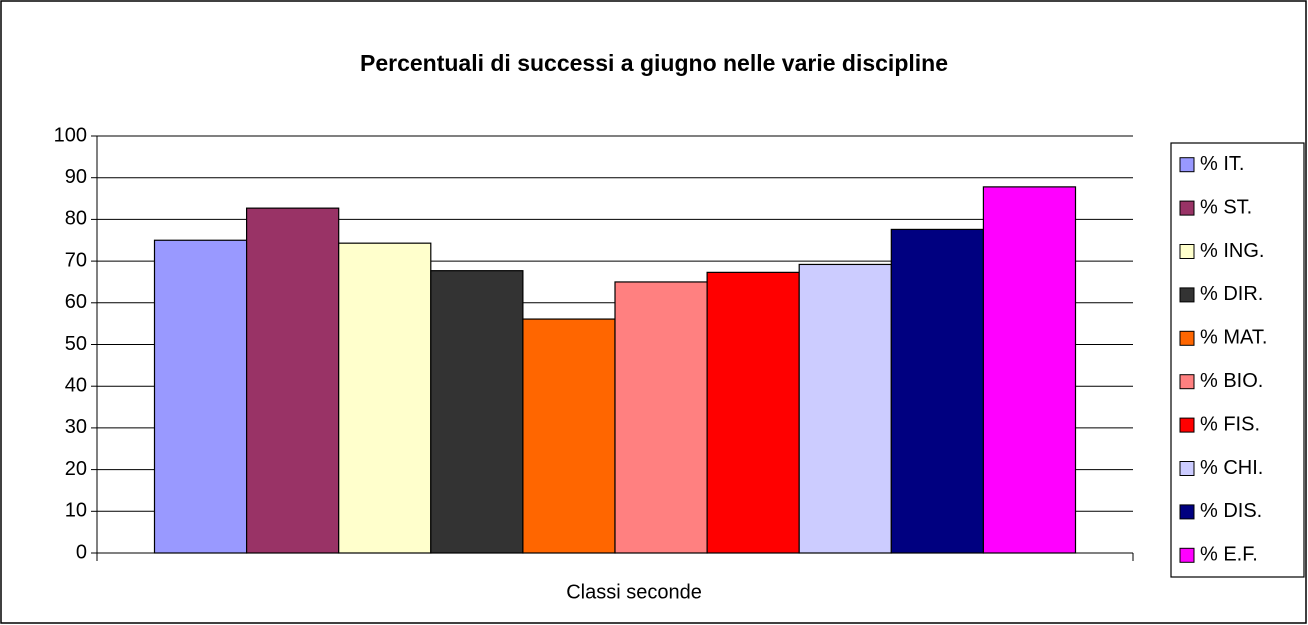  Describe the element at coordinates (1231, 468) in the screenshot. I see `legend-label: % CHI.` at that location.